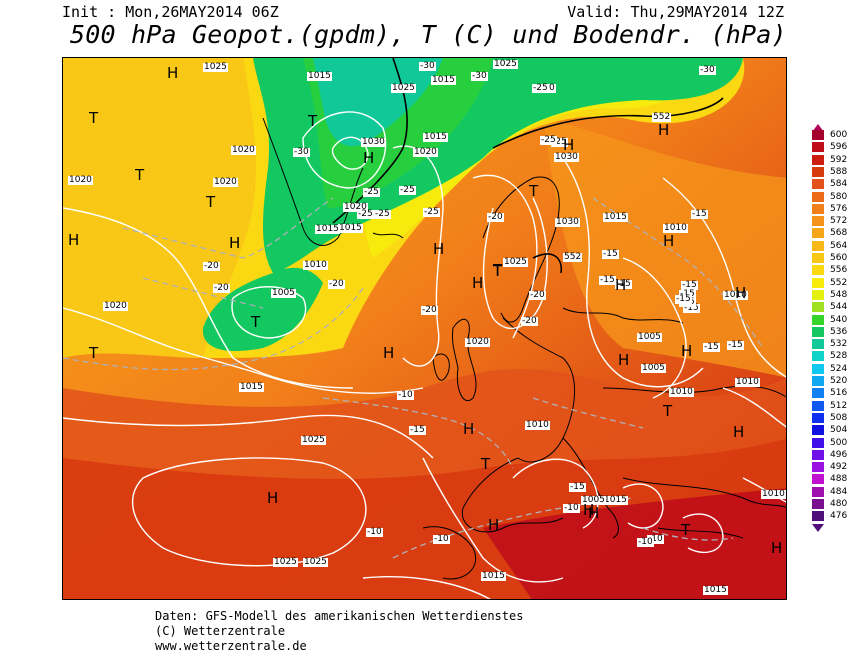  Describe the element at coordinates (231, 646) in the screenshot. I see `footer-website: www.wetterzentrale.de` at that location.